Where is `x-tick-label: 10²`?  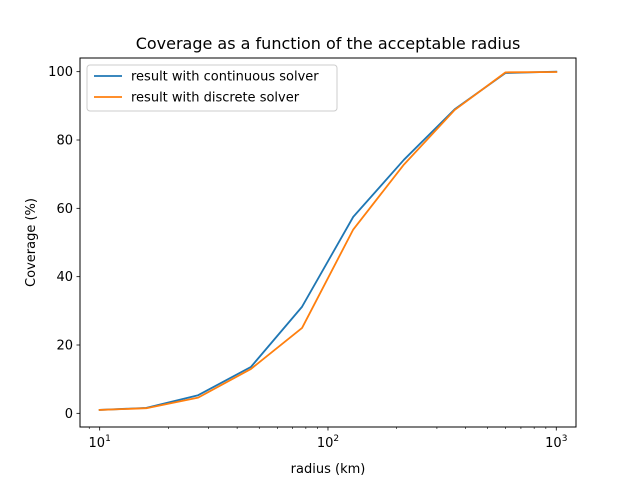
x-tick-label: 10² is located at coordinates (328, 442).